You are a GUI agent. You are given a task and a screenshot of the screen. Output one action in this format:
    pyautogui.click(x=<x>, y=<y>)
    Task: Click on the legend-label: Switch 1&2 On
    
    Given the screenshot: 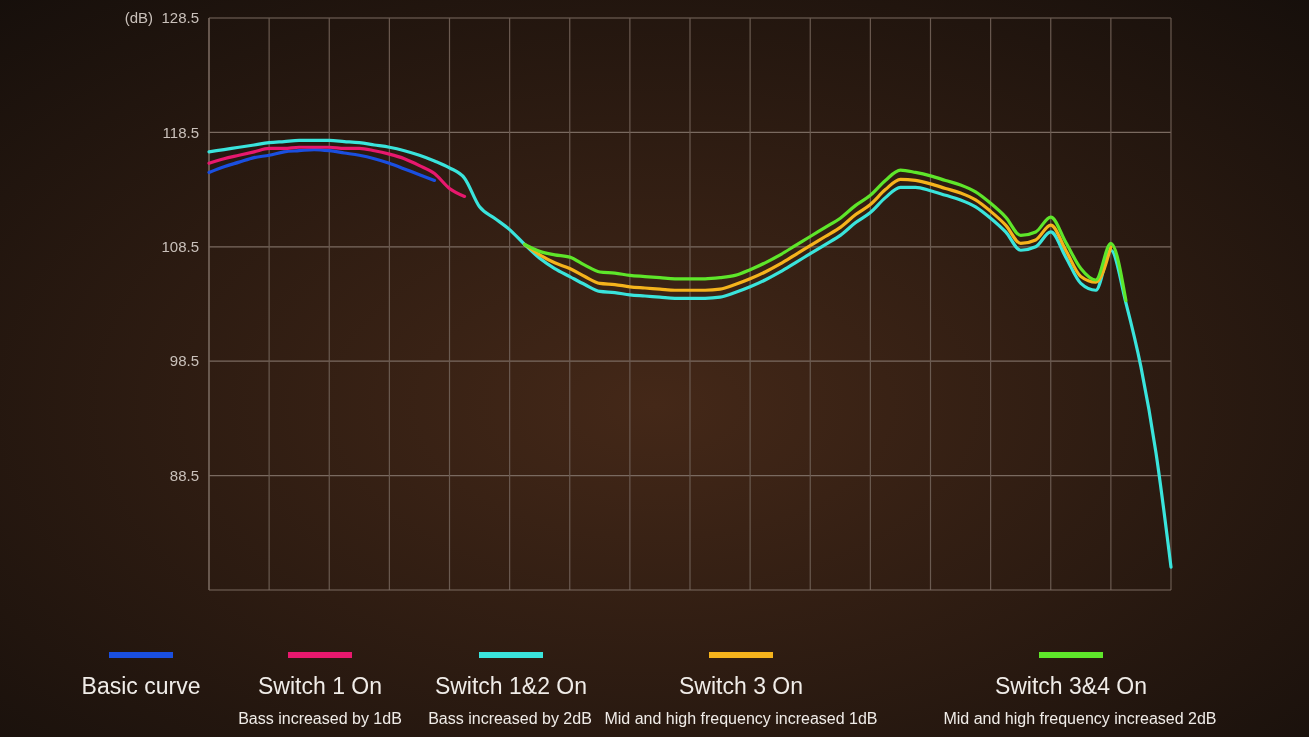 What is the action you would take?
    pyautogui.click(x=511, y=686)
    